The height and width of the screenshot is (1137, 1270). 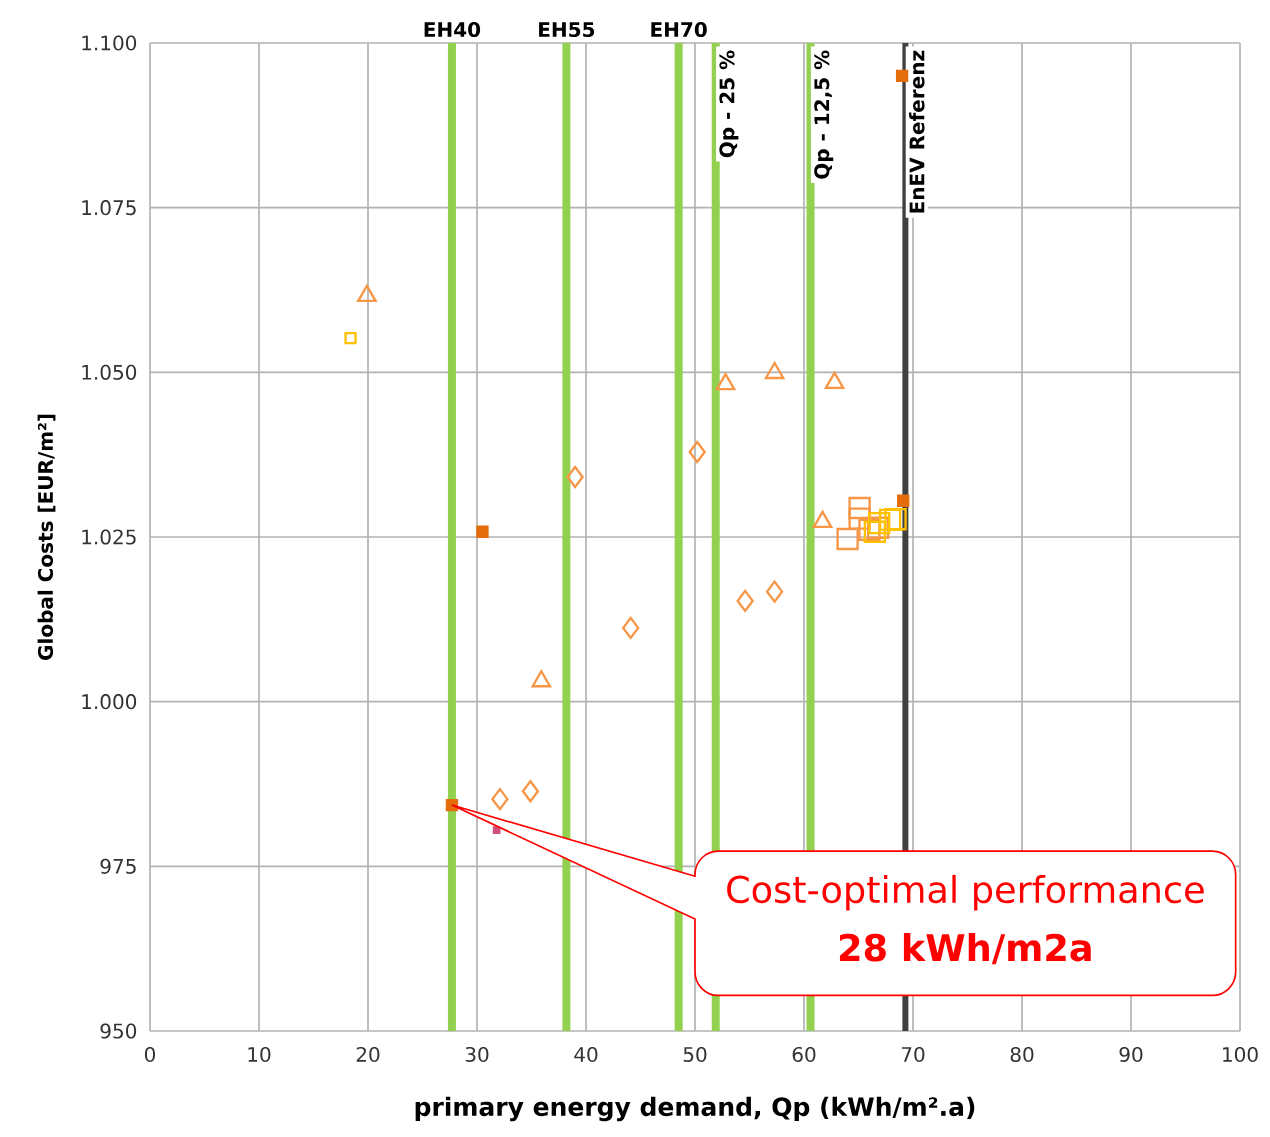 I want to click on ref-line-label: Qp - 12,5 %, so click(x=824, y=114).